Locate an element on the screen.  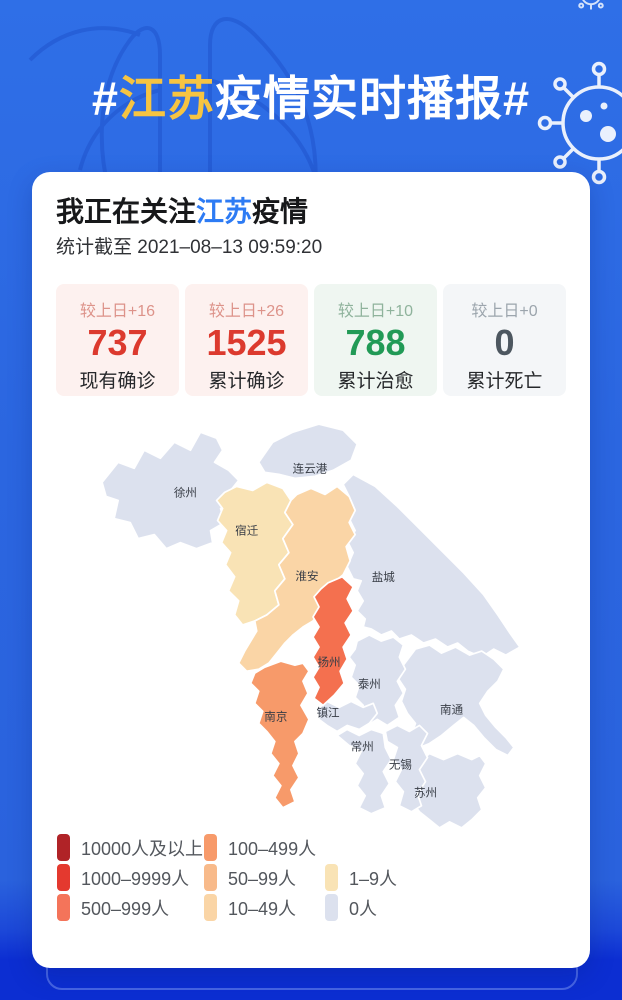
stat-value: 788 is located at coordinates (375, 342).